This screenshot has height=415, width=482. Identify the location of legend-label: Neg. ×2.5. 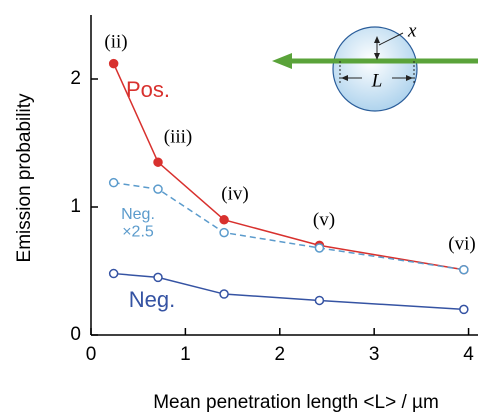
(138, 223).